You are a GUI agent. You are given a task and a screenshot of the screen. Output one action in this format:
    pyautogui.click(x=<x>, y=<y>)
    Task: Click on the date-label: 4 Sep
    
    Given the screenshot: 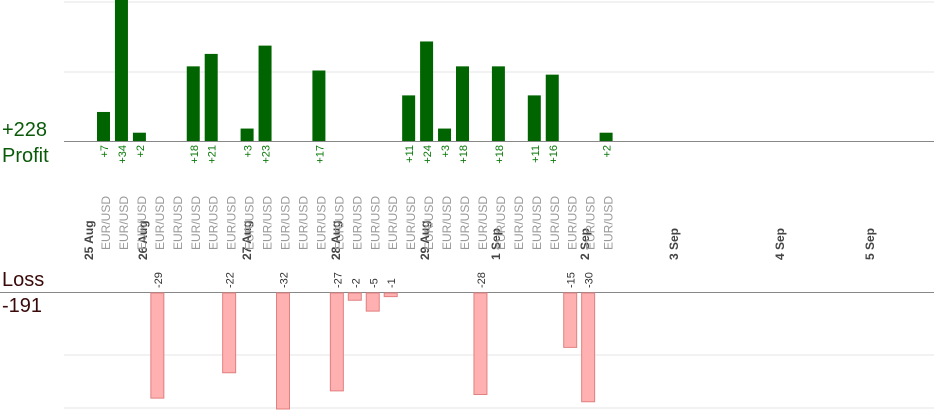 What is the action you would take?
    pyautogui.click(x=780, y=244)
    